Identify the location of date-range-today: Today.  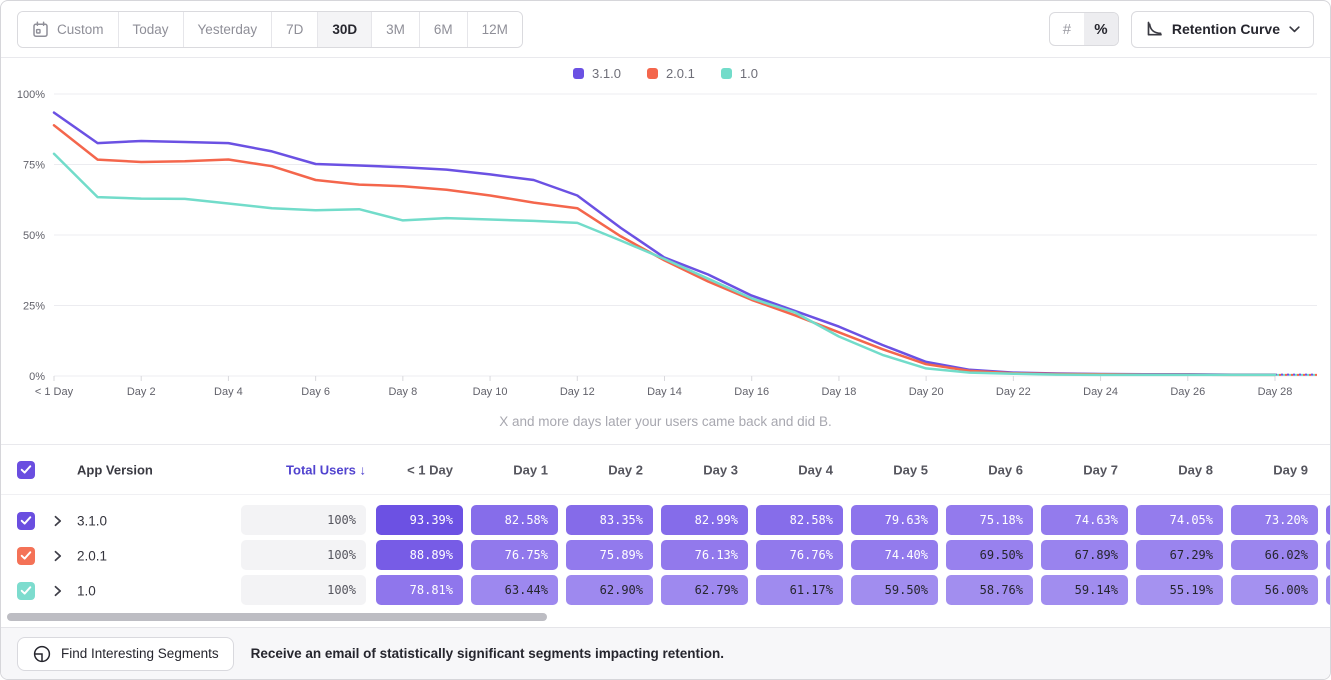
(150, 29).